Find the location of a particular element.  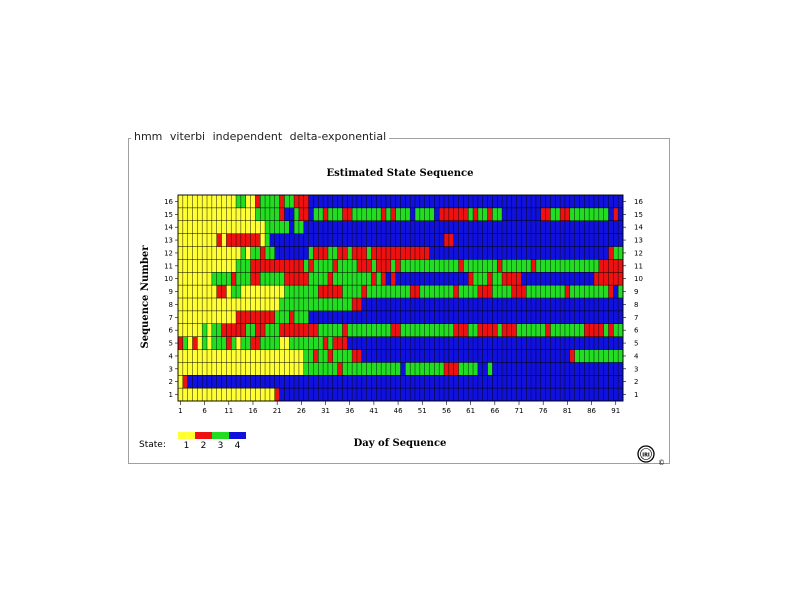

y-tick-label-left: 14 is located at coordinates (168, 228).